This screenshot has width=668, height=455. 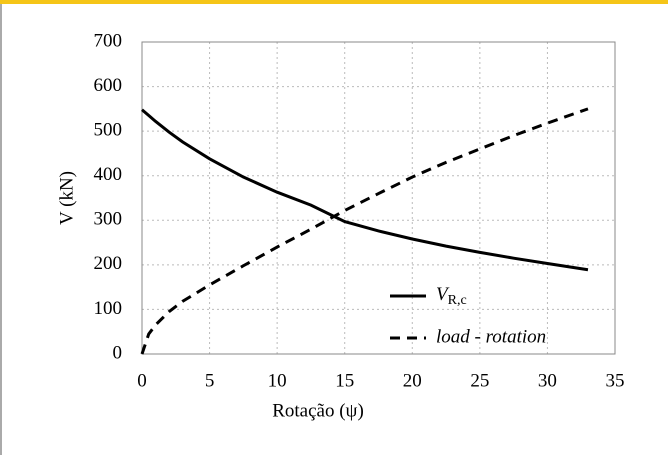 I want to click on legend-label: load - rotation, so click(x=491, y=336).